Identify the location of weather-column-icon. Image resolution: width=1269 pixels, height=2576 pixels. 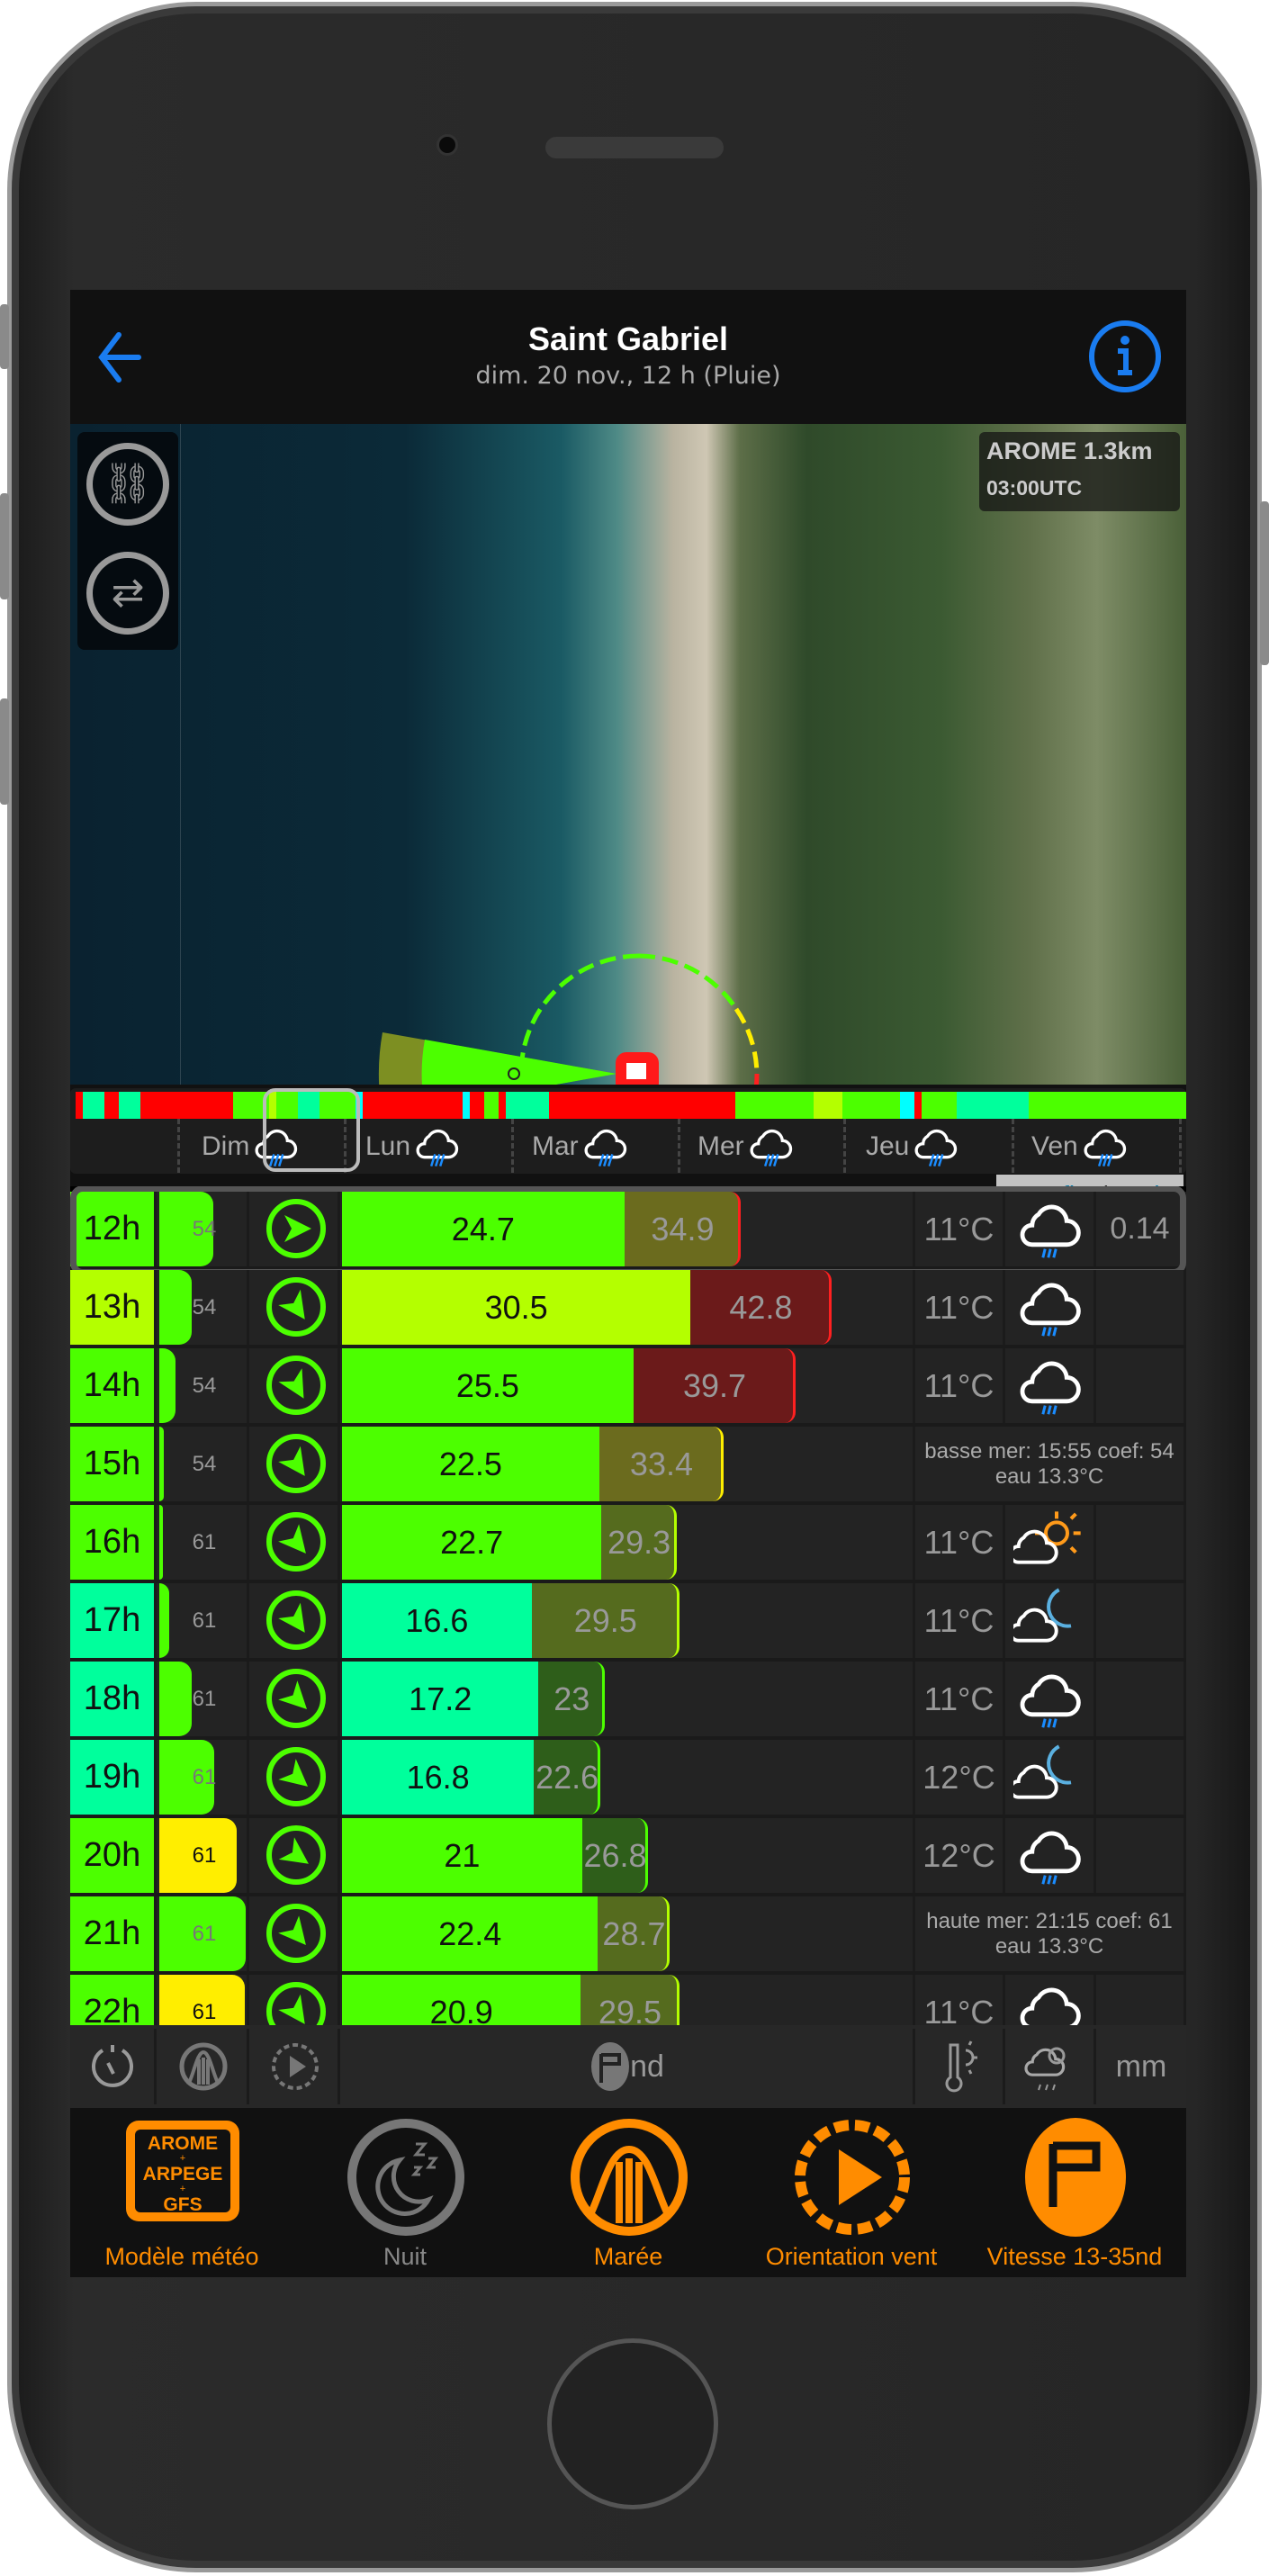
(1050, 2066).